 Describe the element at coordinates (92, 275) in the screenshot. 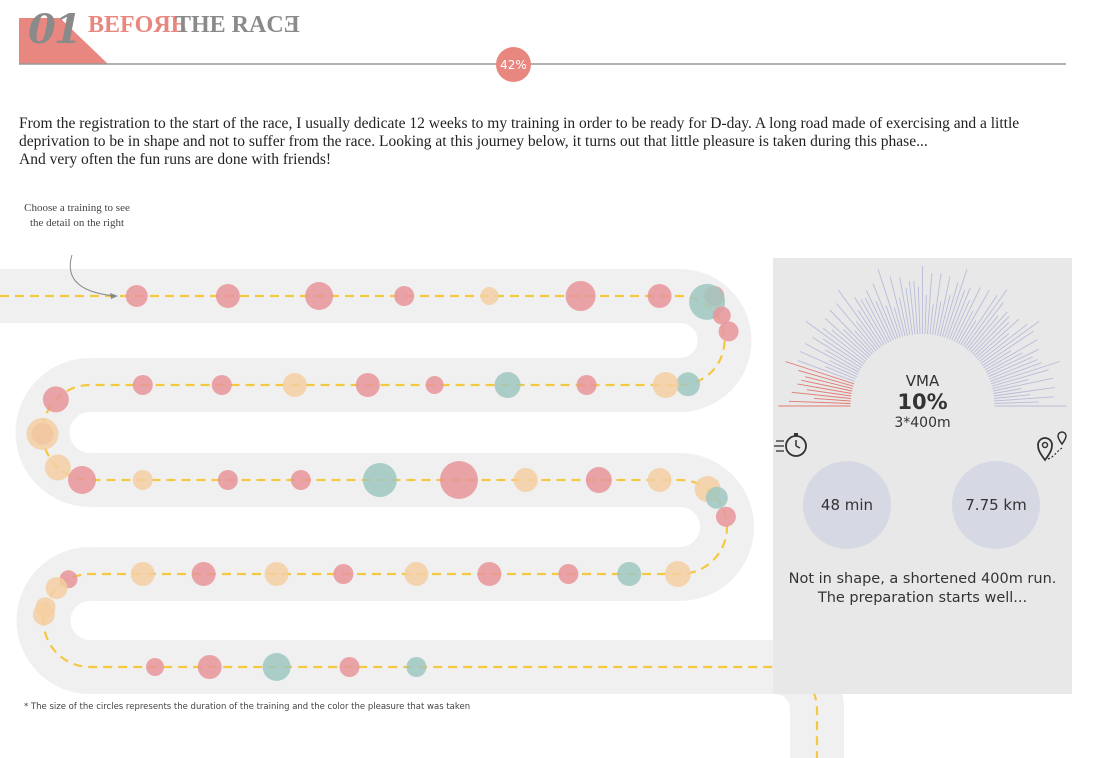

I see `hint-arrow` at that location.